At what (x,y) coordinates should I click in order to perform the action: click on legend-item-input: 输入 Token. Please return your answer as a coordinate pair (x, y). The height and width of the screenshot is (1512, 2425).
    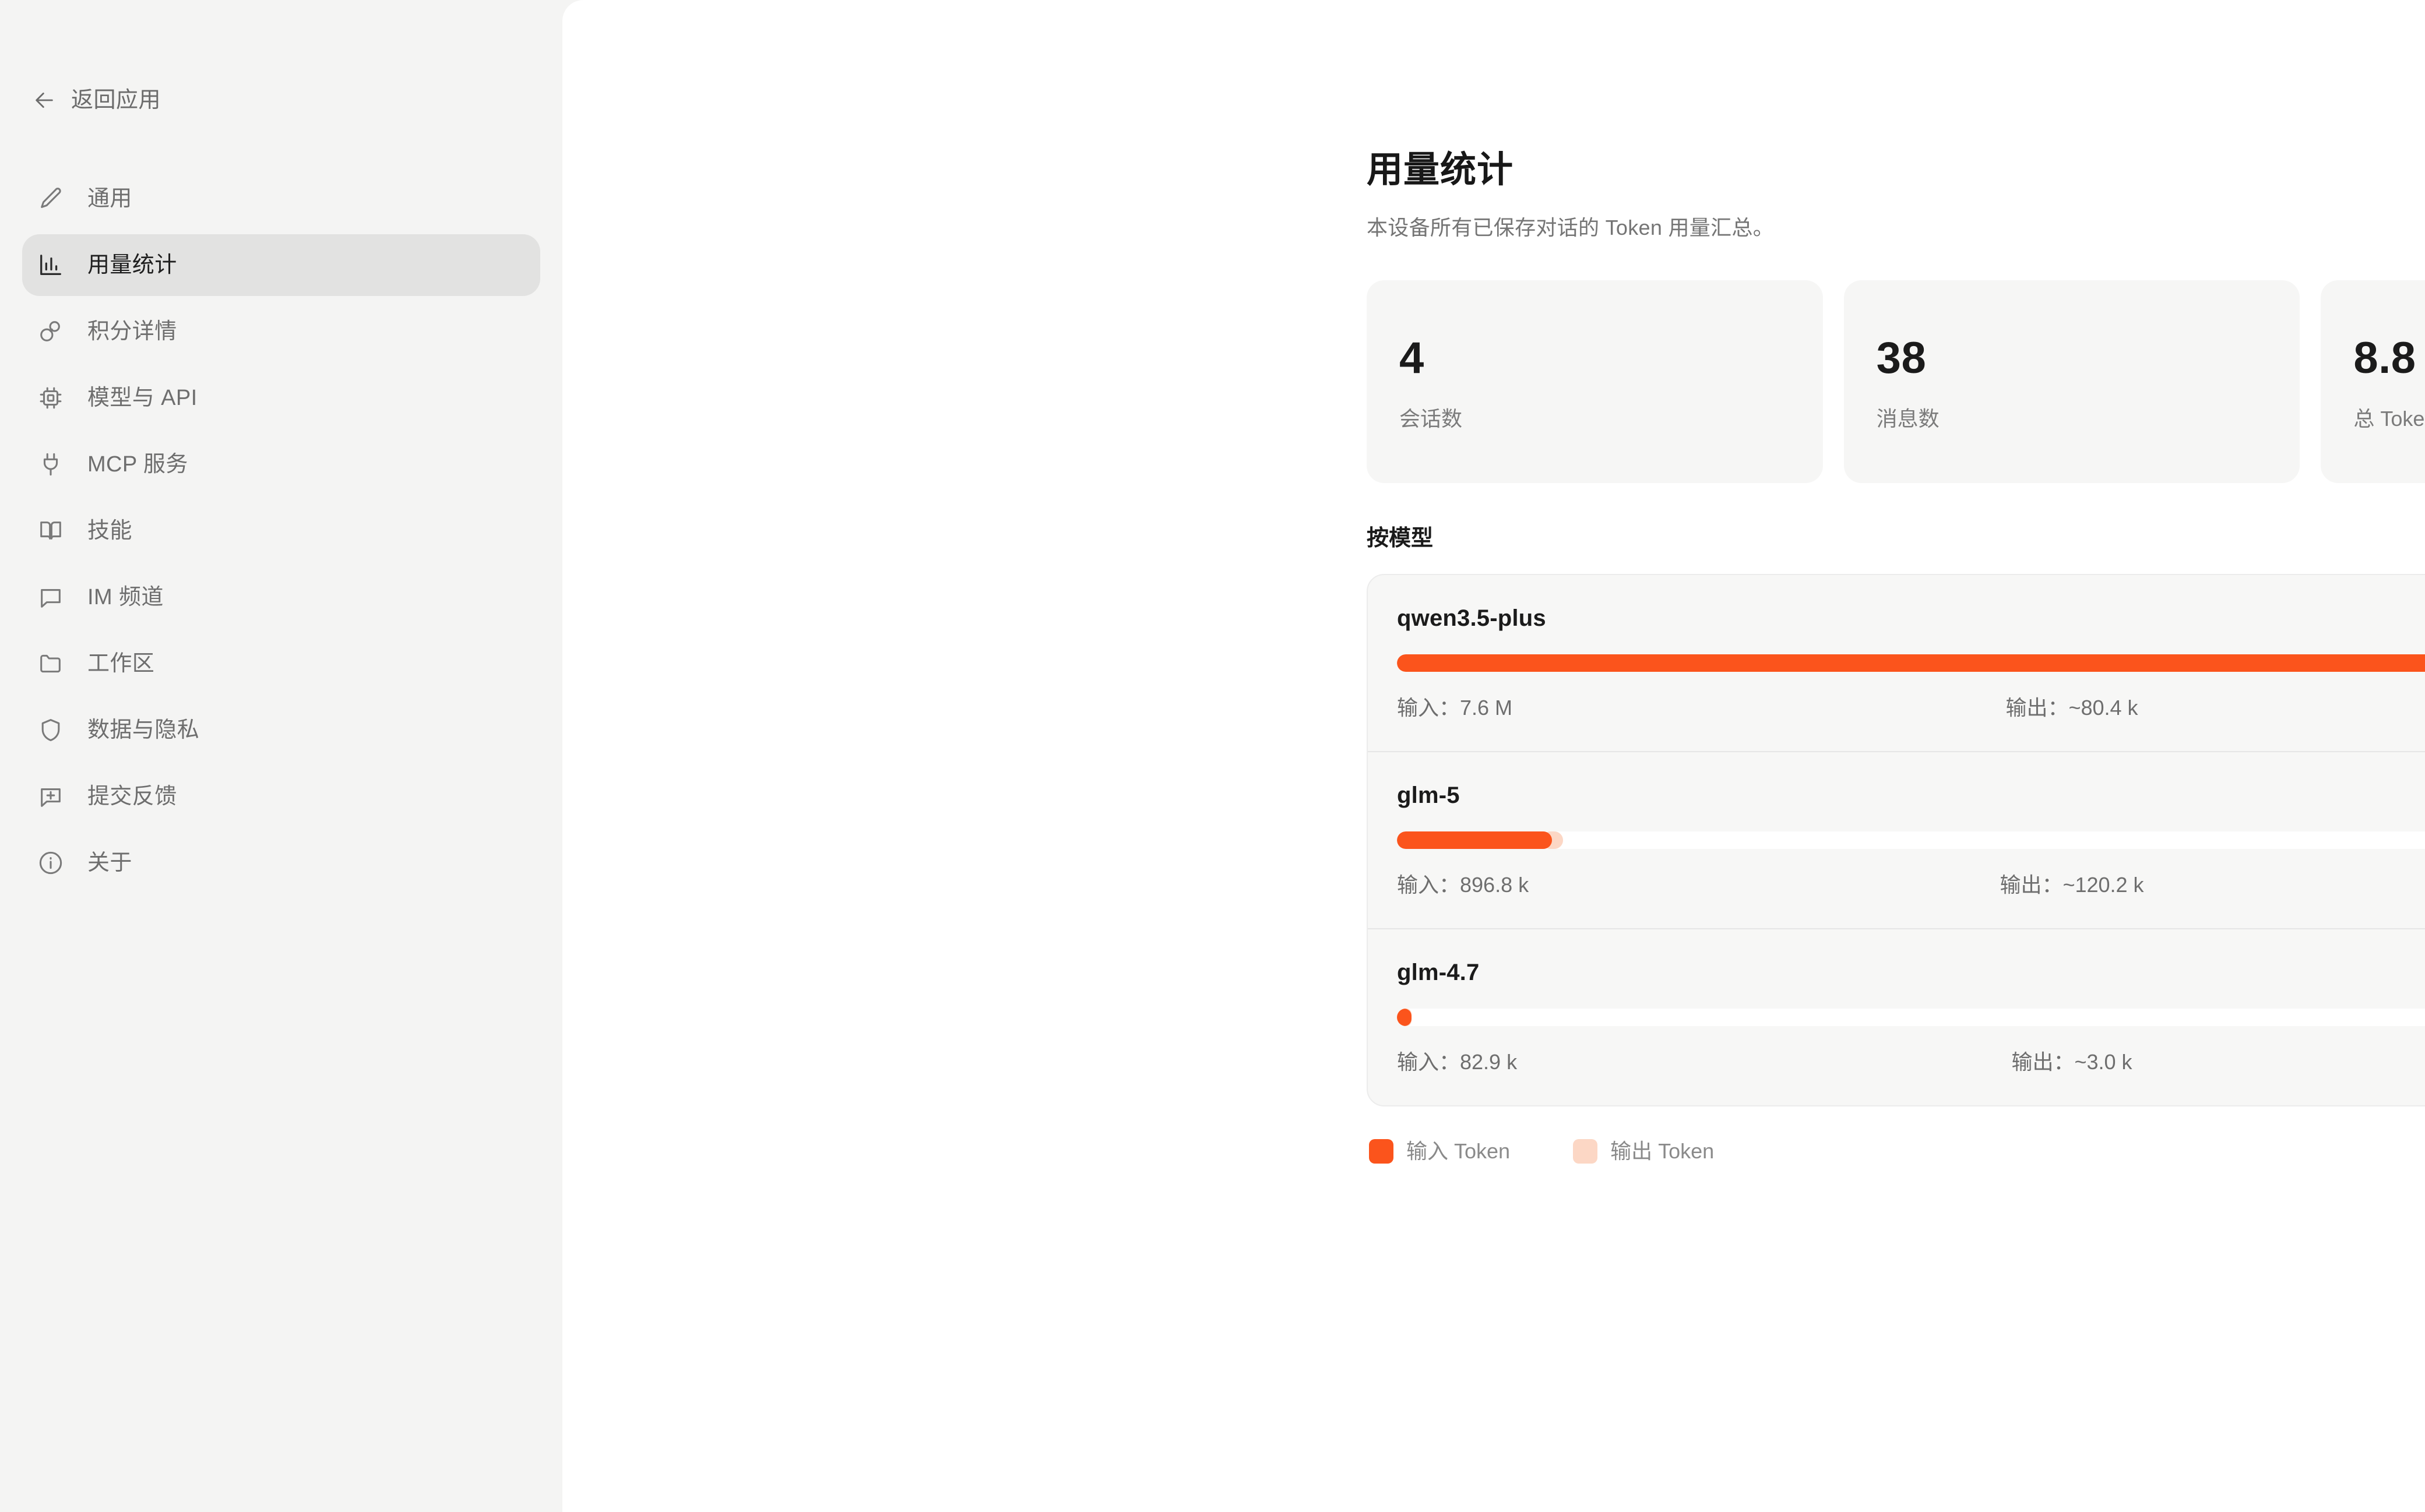
    Looking at the image, I should click on (1439, 1151).